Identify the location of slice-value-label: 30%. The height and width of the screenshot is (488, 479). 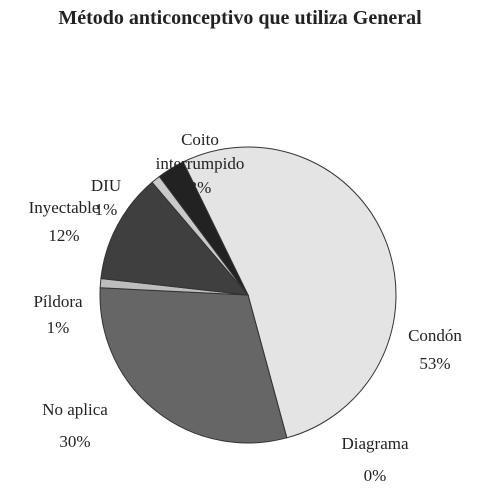
(75, 441).